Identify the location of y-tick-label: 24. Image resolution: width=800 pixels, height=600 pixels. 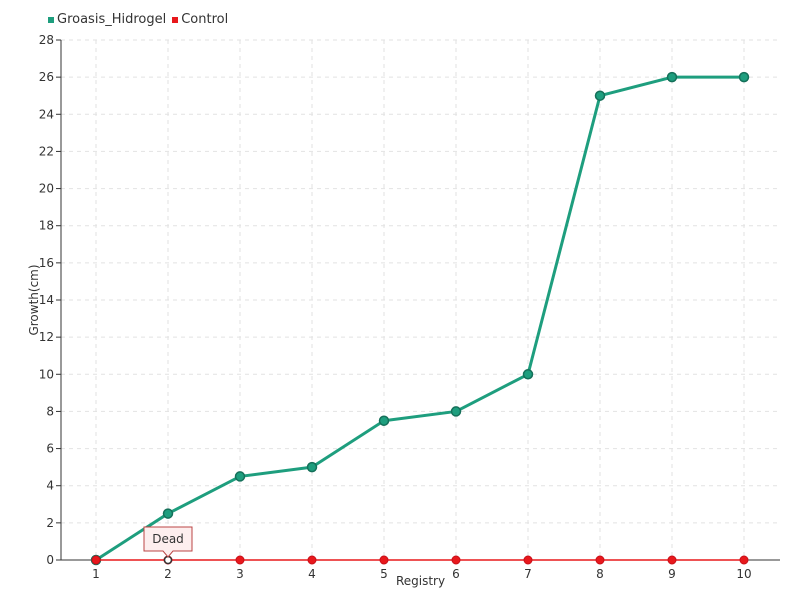
(46, 114).